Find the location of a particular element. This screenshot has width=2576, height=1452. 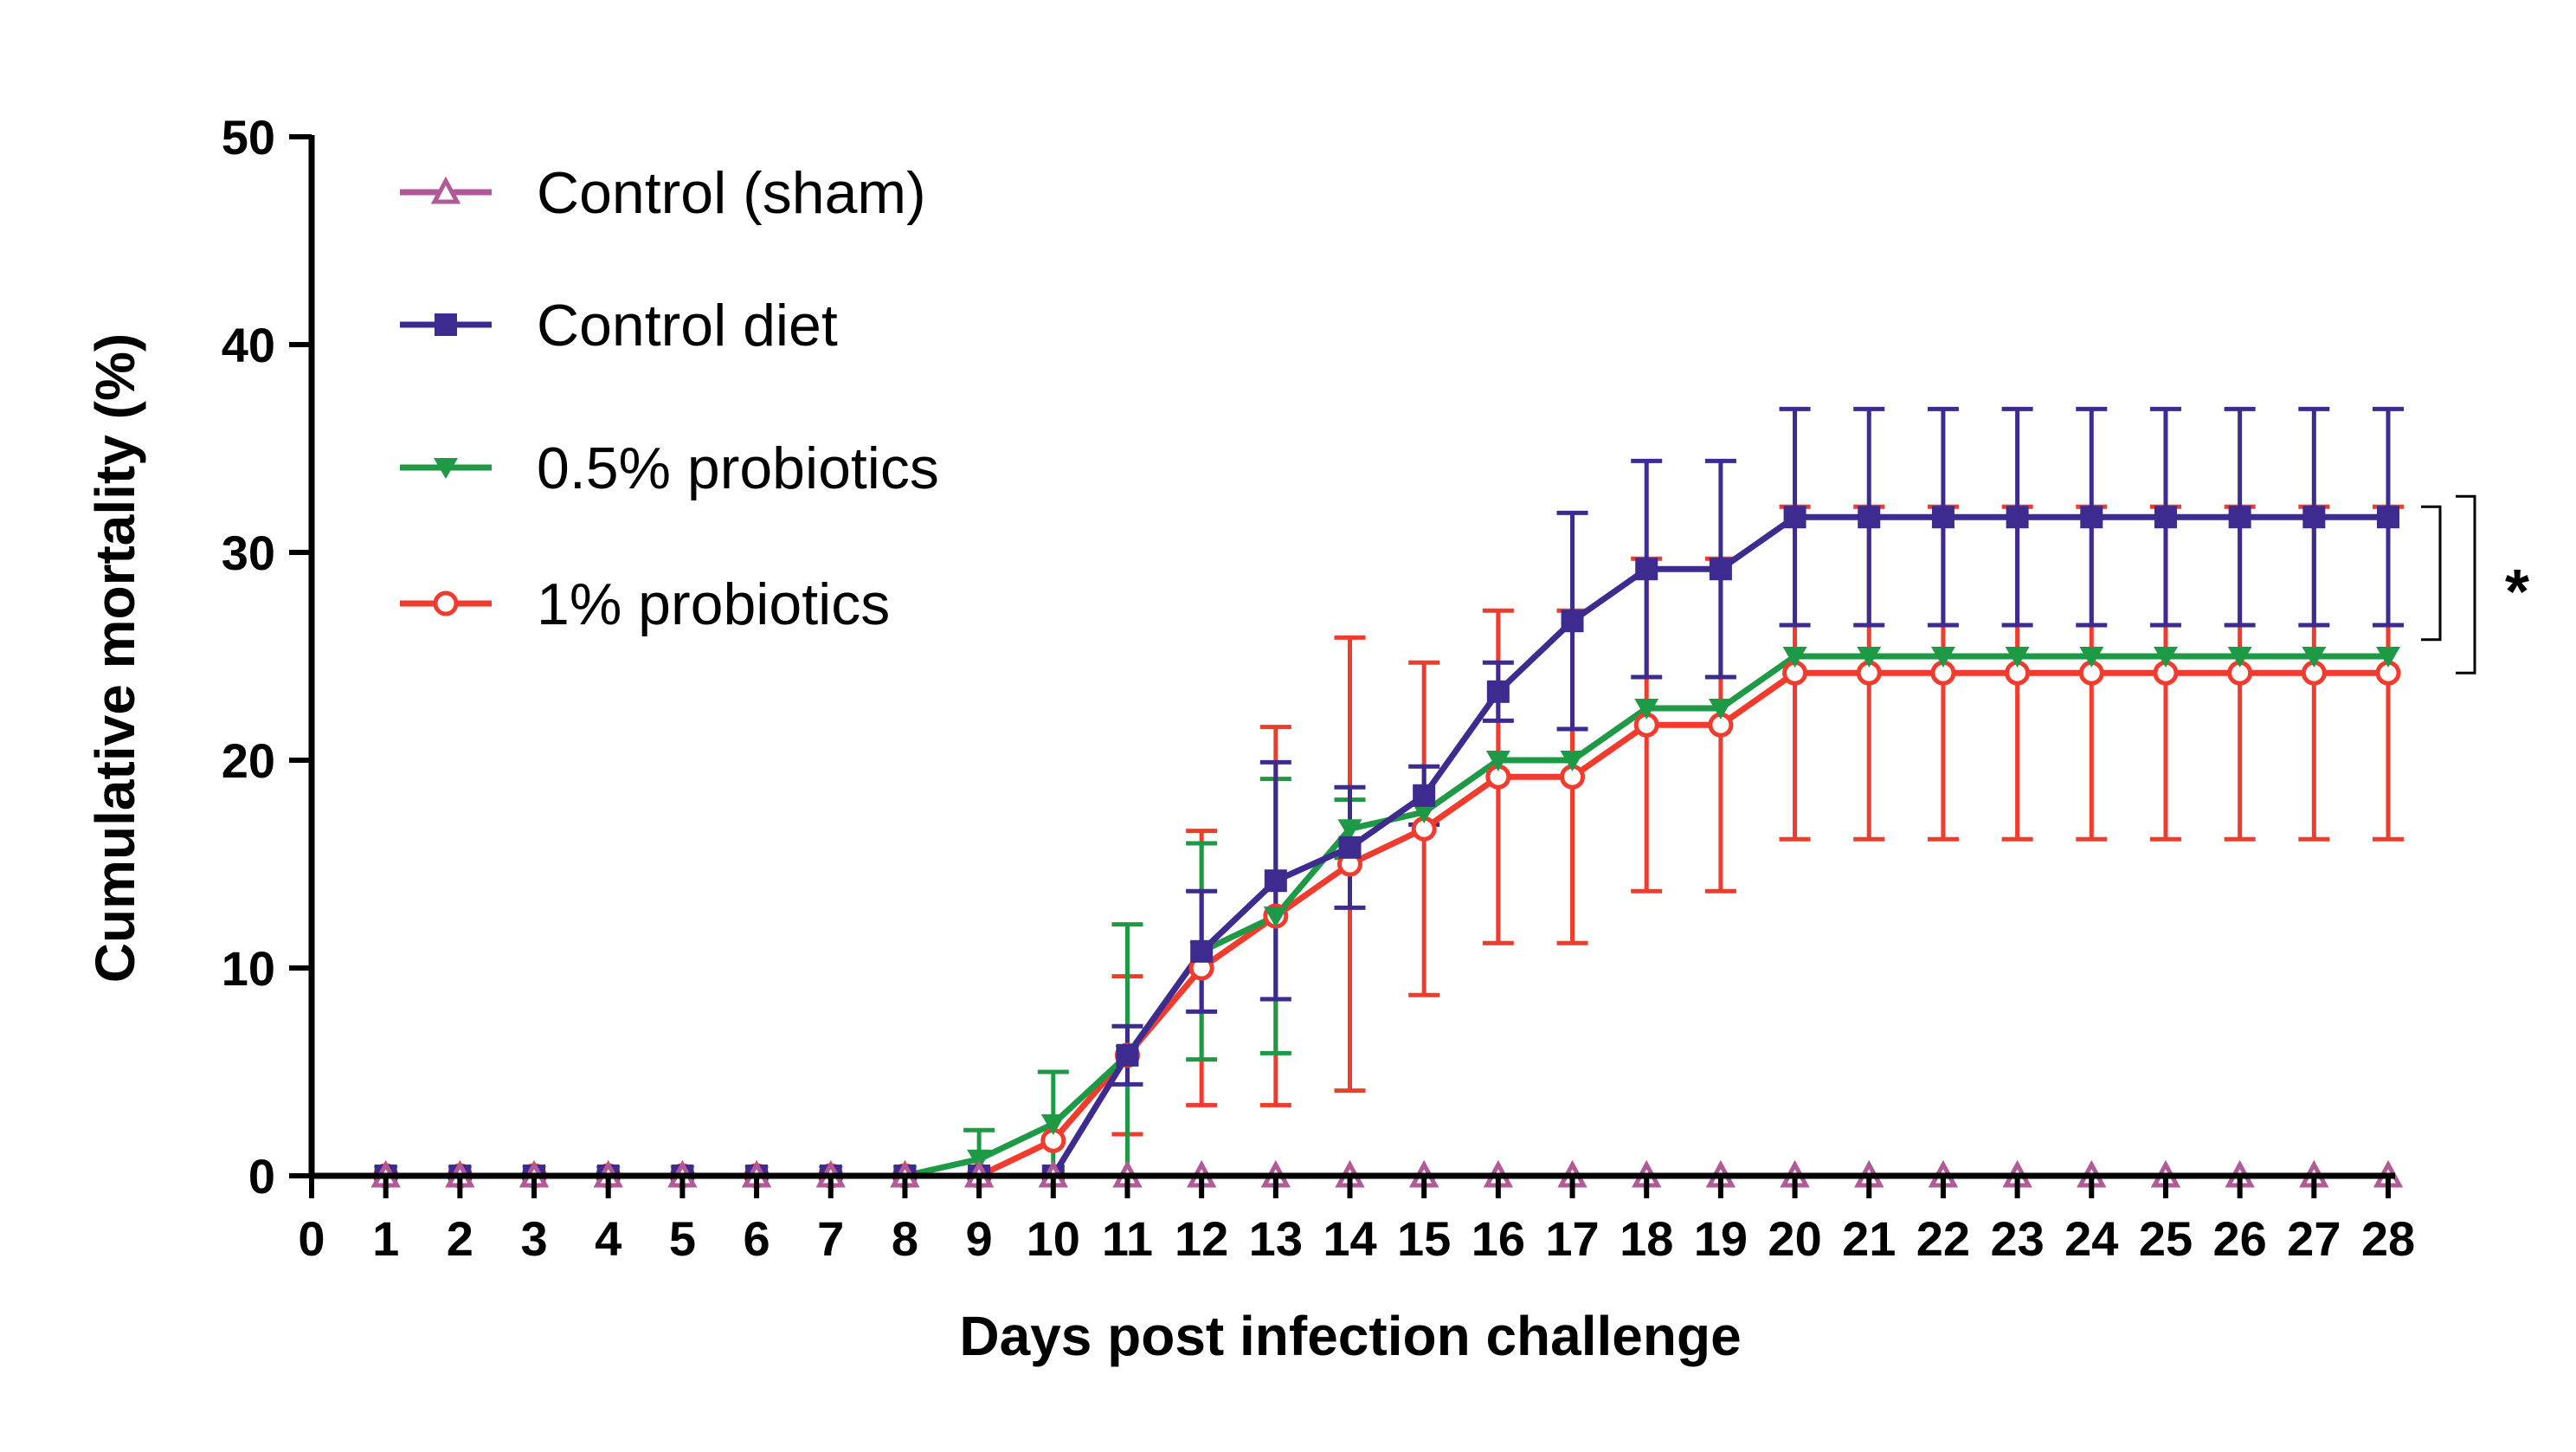

bracket-inner is located at coordinates (2431, 573).